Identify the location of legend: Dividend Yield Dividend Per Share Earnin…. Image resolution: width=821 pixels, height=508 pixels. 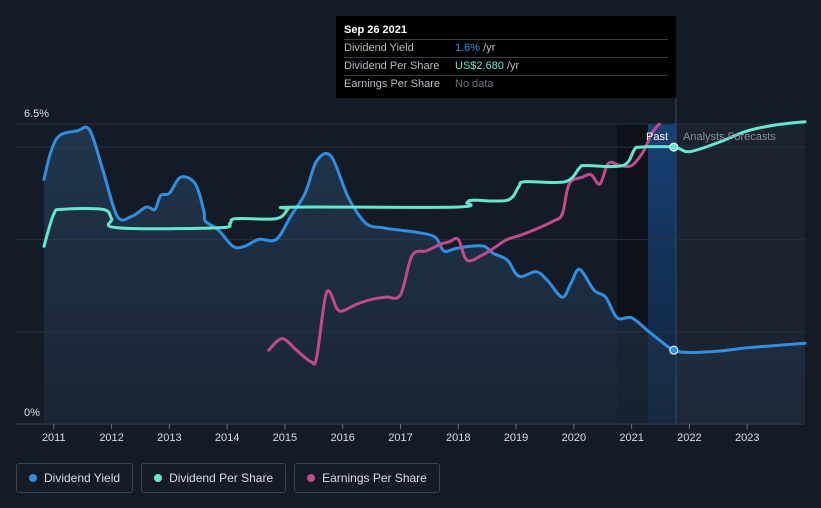
(228, 478).